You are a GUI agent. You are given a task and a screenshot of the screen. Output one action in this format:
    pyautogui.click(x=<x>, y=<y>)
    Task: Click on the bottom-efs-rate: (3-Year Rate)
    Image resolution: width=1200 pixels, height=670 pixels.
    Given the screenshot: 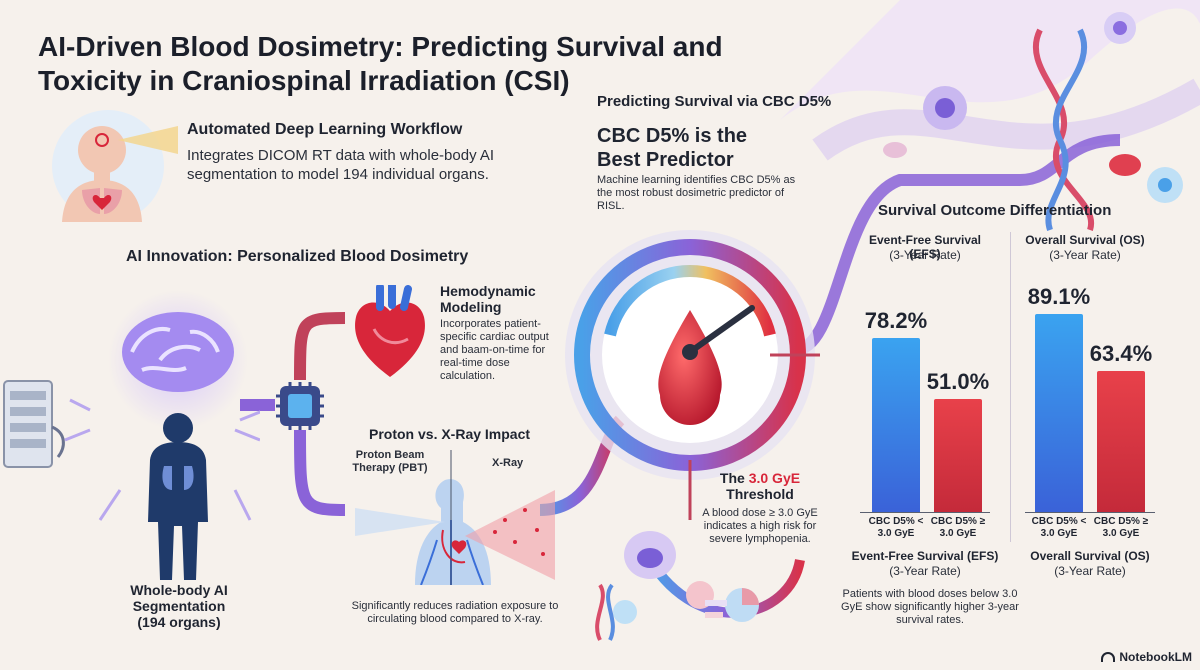 What is the action you would take?
    pyautogui.click(x=925, y=571)
    